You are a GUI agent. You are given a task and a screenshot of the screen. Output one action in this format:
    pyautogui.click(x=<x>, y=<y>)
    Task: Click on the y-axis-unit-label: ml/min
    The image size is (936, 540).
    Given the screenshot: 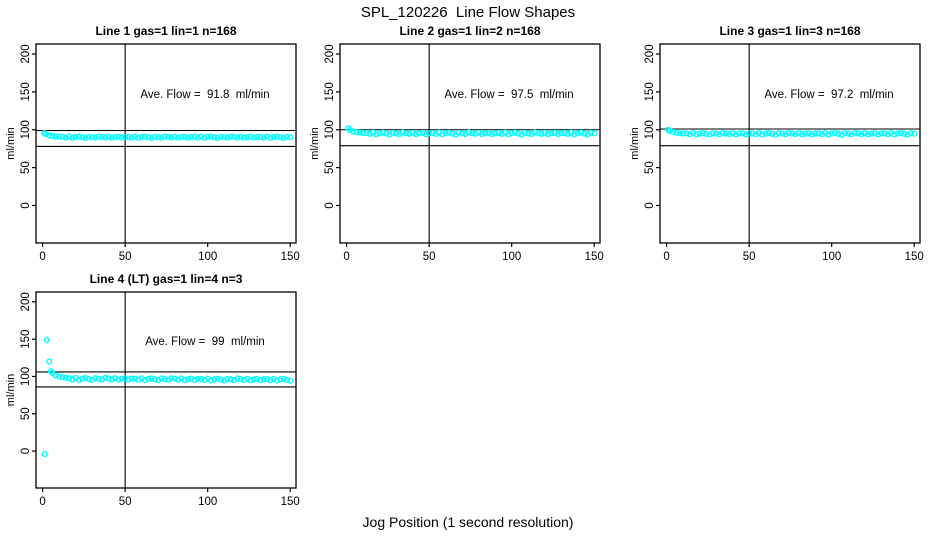 What is the action you would take?
    pyautogui.click(x=635, y=143)
    